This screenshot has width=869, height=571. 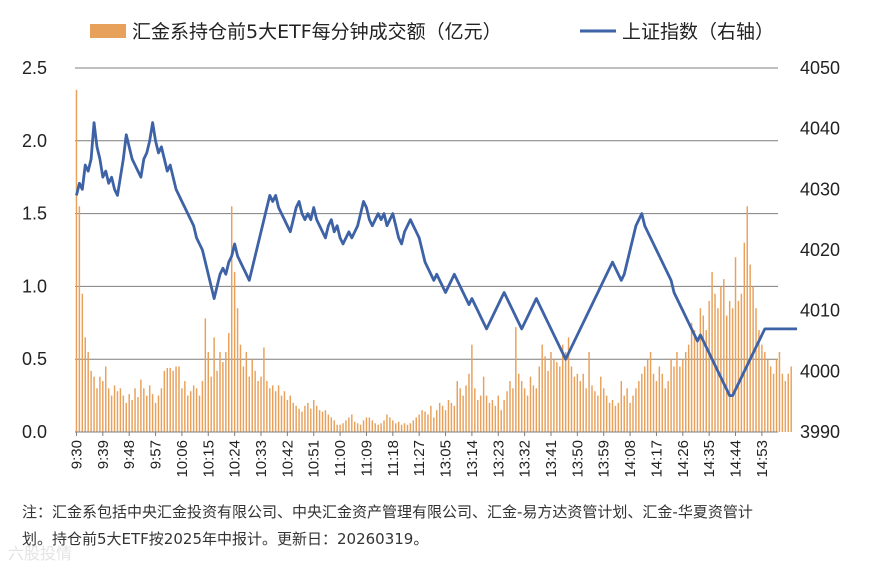 What do you see at coordinates (419, 458) in the screenshot?
I see `x-tick-label: 11:27` at bounding box center [419, 458].